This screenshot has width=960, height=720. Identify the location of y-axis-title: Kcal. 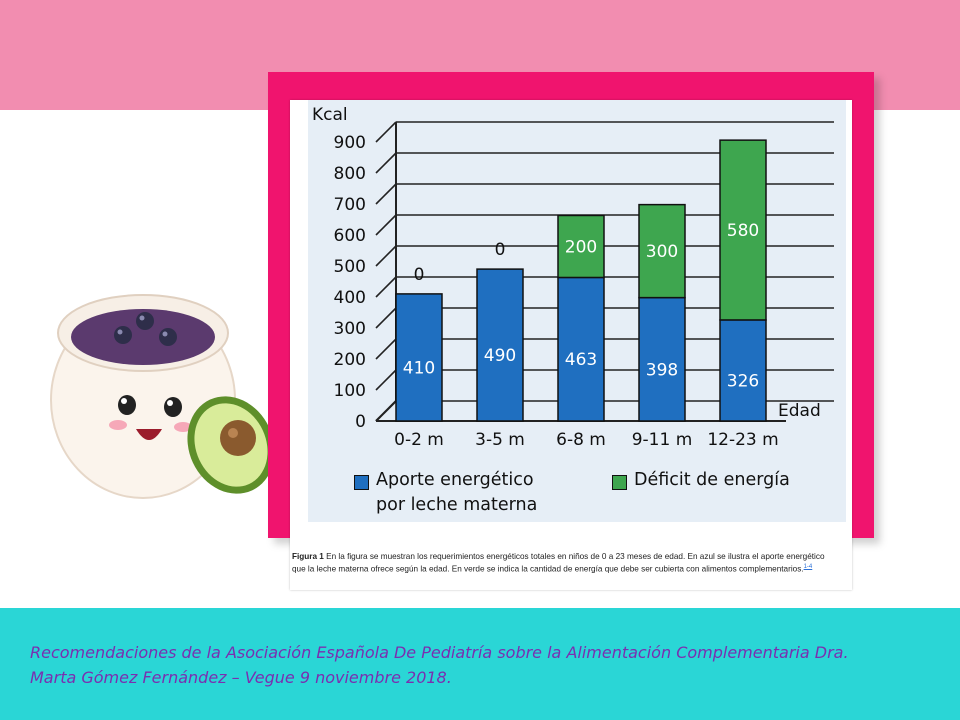
(330, 115).